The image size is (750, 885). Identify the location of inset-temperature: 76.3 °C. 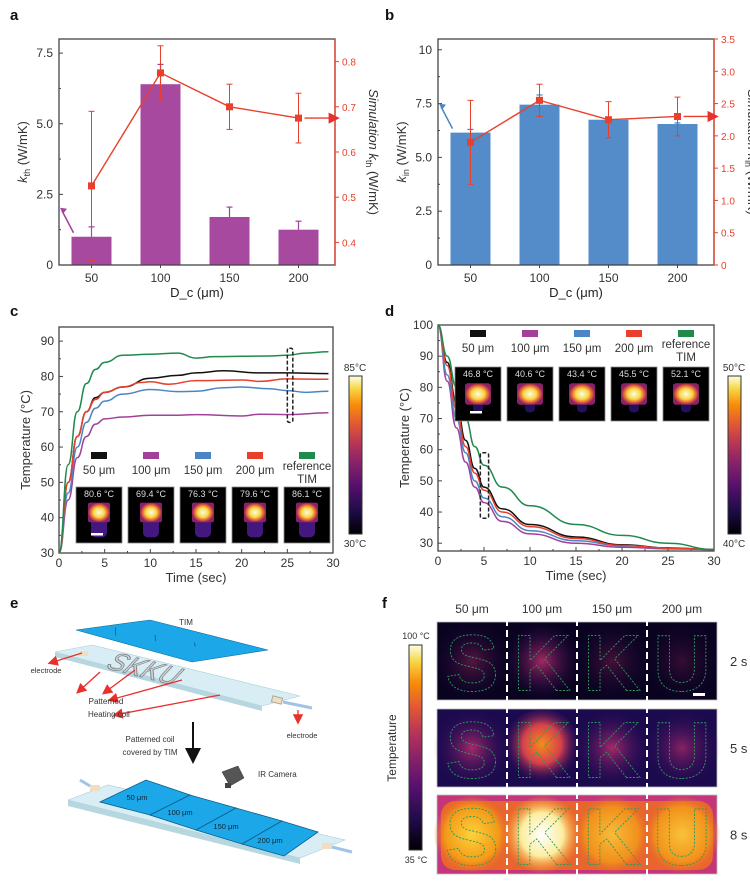
(203, 494).